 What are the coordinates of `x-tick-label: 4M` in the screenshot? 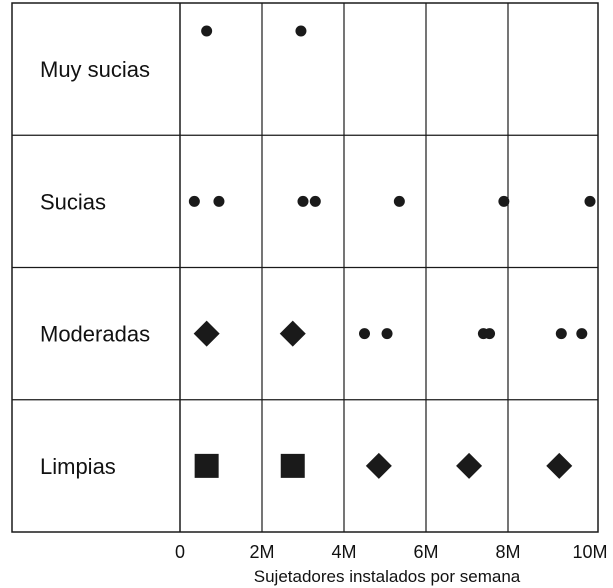 It's located at (343, 552).